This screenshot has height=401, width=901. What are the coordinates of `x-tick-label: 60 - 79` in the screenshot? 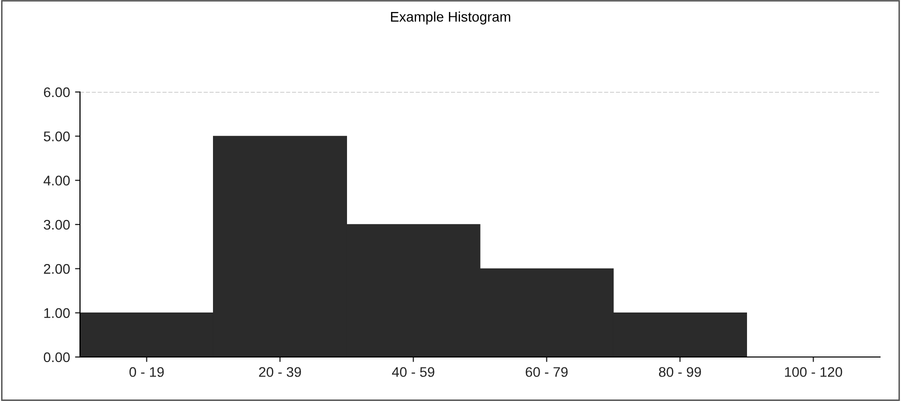 It's located at (547, 372).